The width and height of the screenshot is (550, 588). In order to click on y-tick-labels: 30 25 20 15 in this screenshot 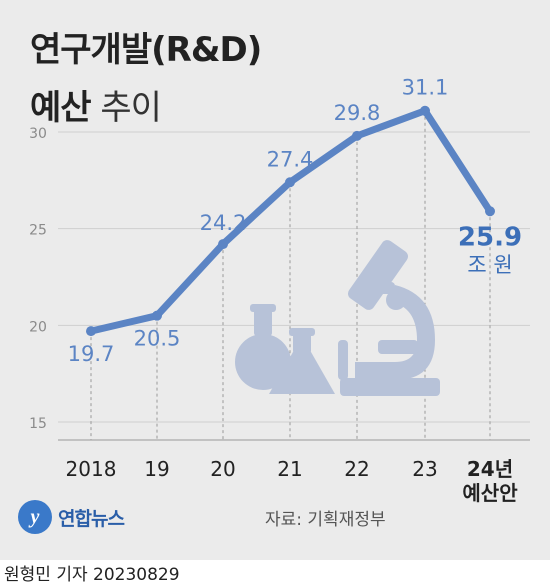, I will do `click(38, 279)`.